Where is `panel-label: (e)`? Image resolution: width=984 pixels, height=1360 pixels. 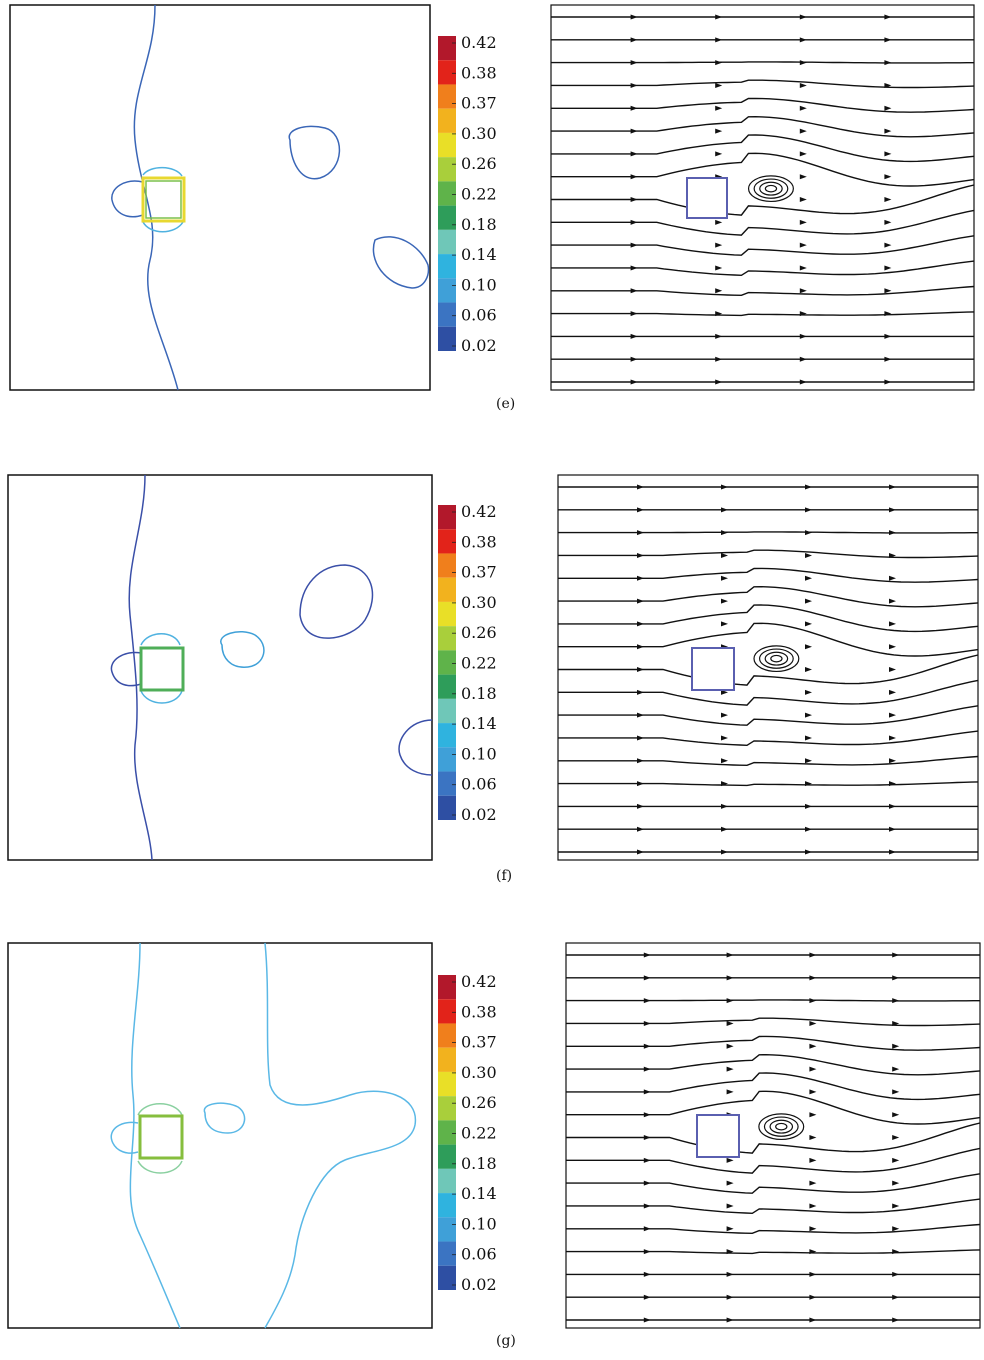 panel-label: (e) is located at coordinates (505, 404).